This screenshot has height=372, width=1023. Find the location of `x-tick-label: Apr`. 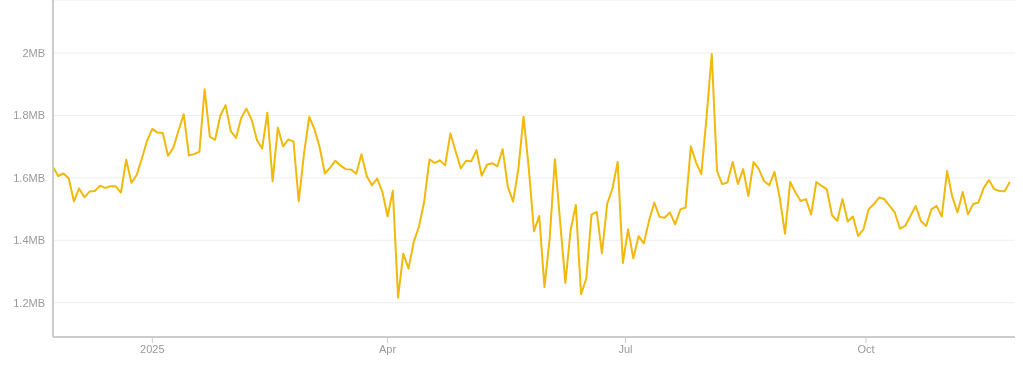

x-tick-label: Apr is located at coordinates (388, 348).